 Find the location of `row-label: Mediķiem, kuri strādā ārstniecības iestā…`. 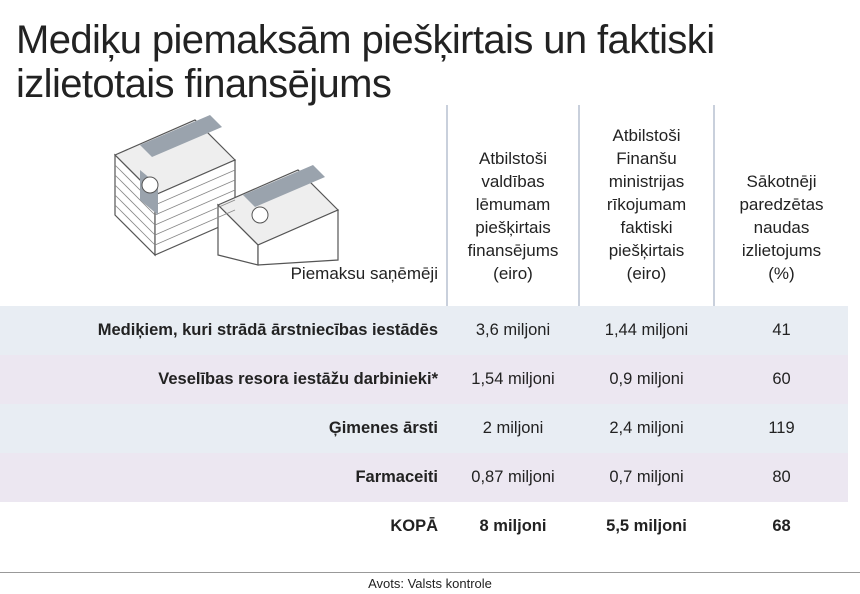

row-label: Mediķiem, kuri strādā ārstniecības iestā… is located at coordinates (267, 330).